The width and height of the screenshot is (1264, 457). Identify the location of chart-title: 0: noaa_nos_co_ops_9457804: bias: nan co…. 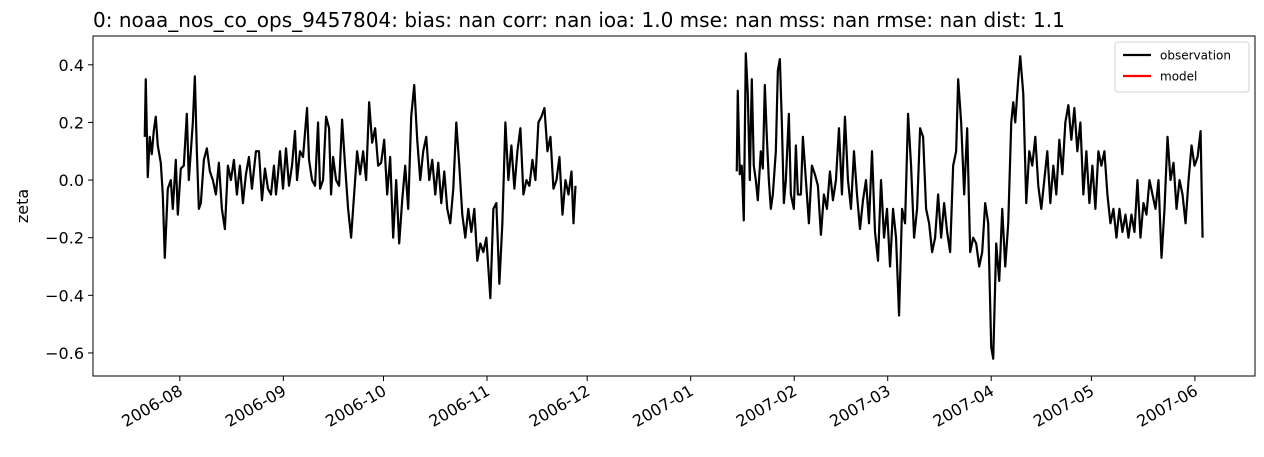
(579, 20).